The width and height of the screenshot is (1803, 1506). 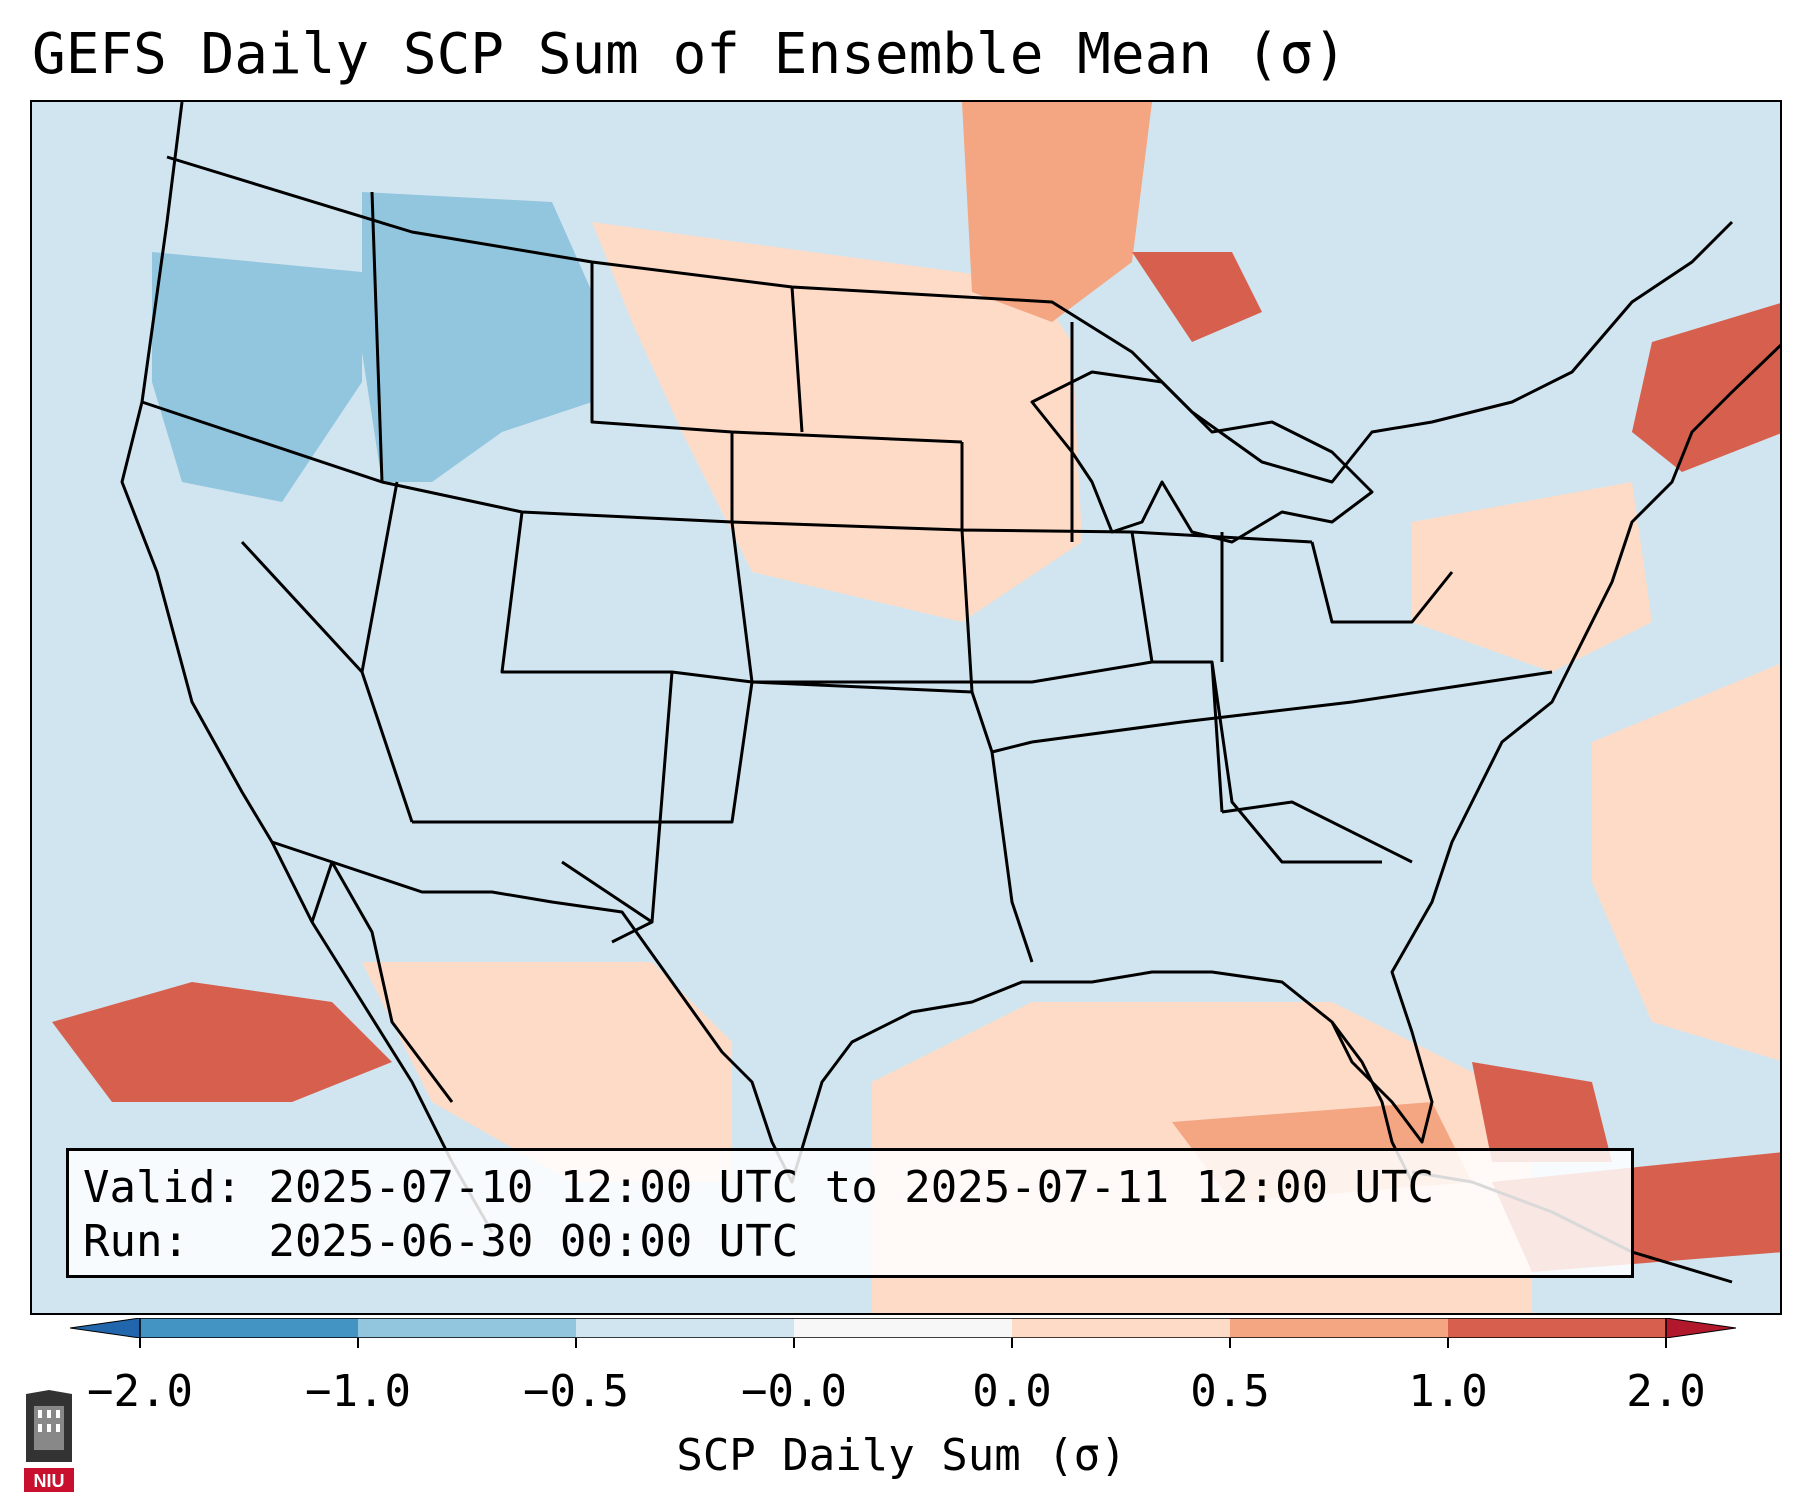 What do you see at coordinates (105, 1328) in the screenshot?
I see `colorbar-extend-low` at bounding box center [105, 1328].